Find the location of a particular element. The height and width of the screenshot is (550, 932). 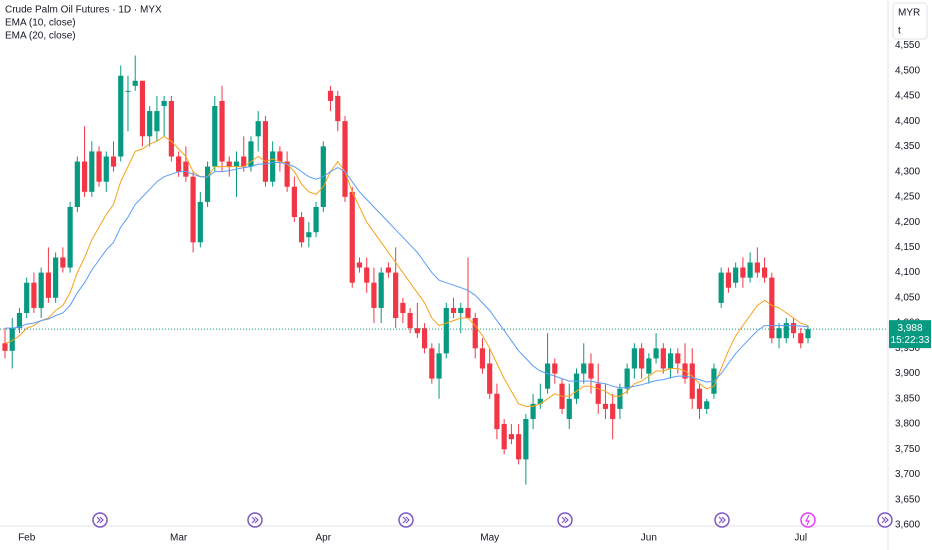

unit-label: t is located at coordinates (899, 31).